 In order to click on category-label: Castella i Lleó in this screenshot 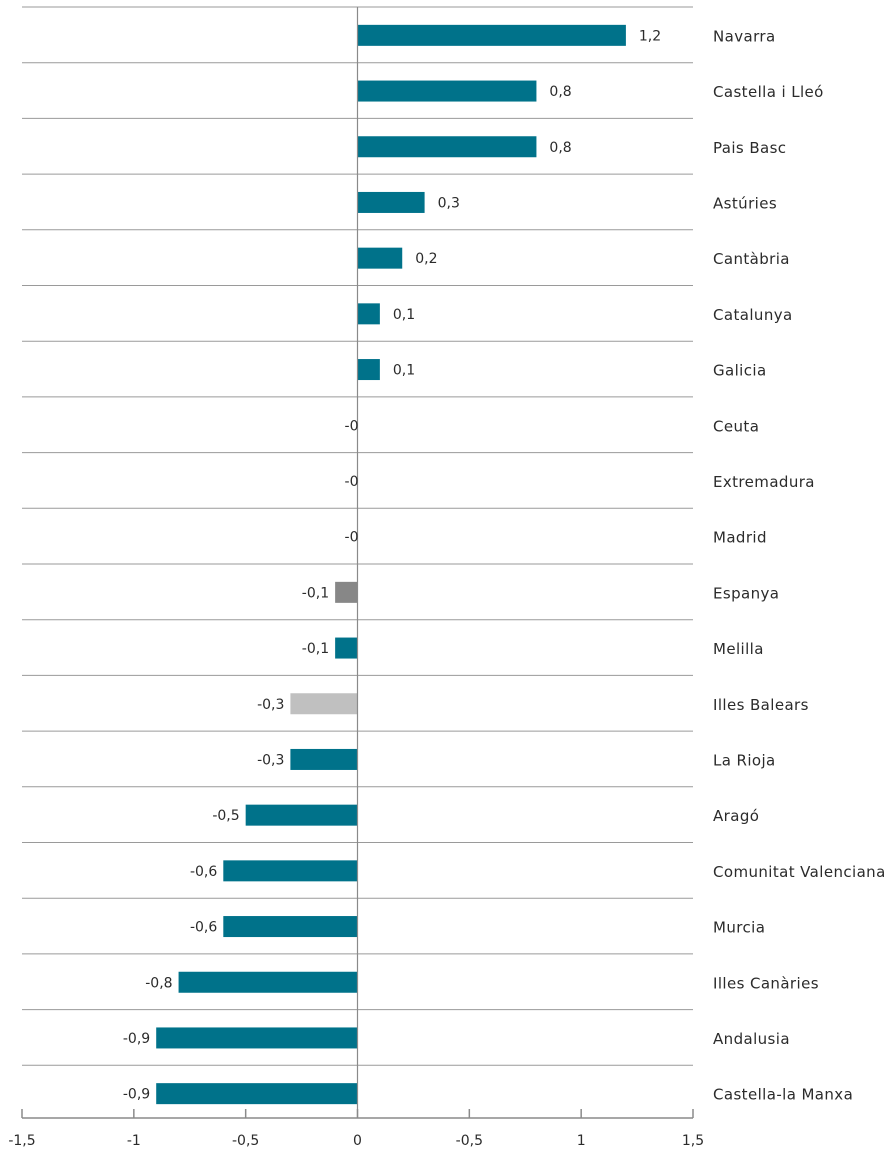, I will do `click(768, 92)`.